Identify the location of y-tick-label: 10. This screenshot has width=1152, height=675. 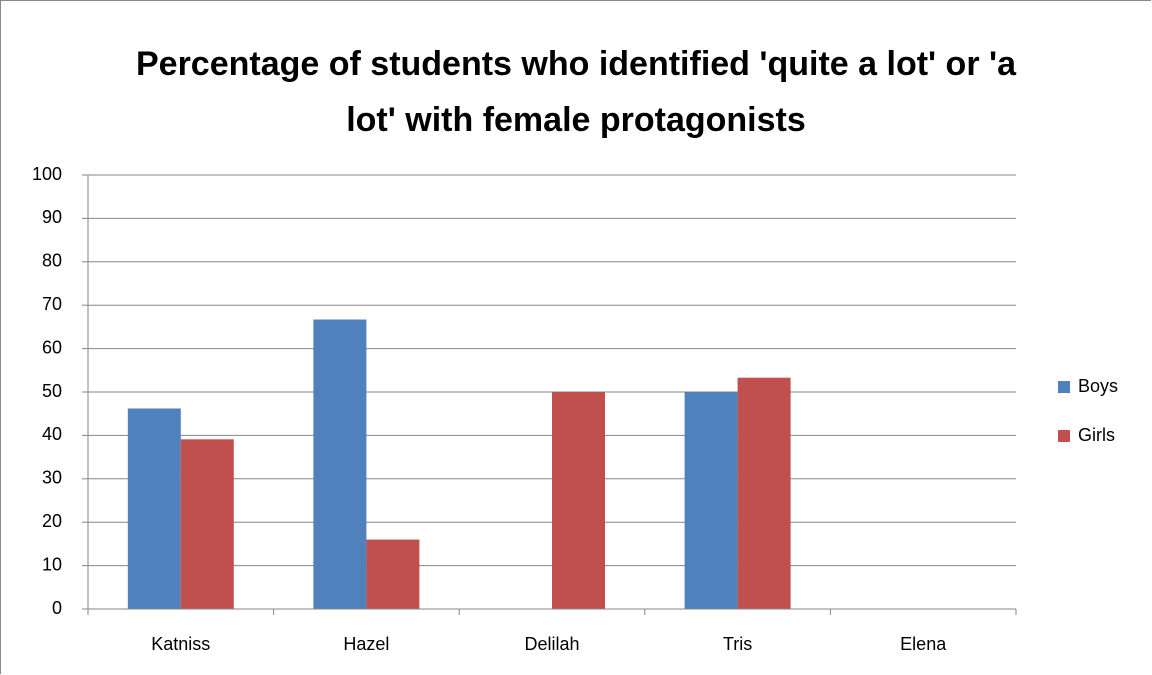
(52, 564).